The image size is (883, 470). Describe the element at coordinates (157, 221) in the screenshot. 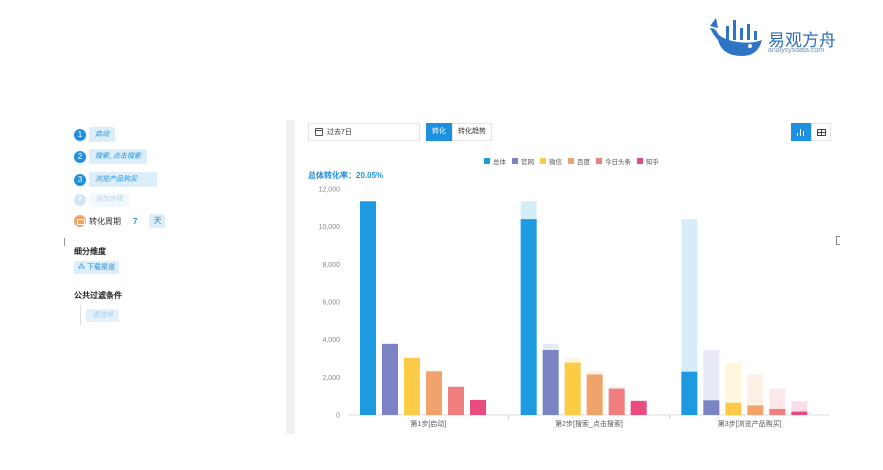

I see `conversion-period-unit: 天` at that location.